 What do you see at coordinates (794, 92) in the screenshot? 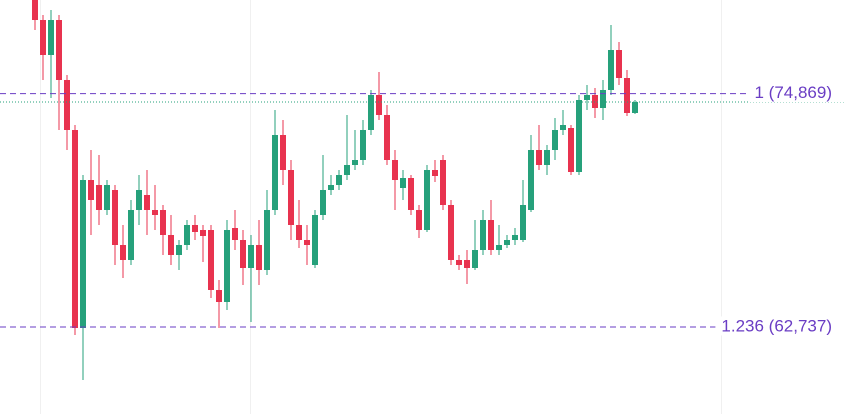
I see `fib-level-label: 1 (74,869)` at bounding box center [794, 92].